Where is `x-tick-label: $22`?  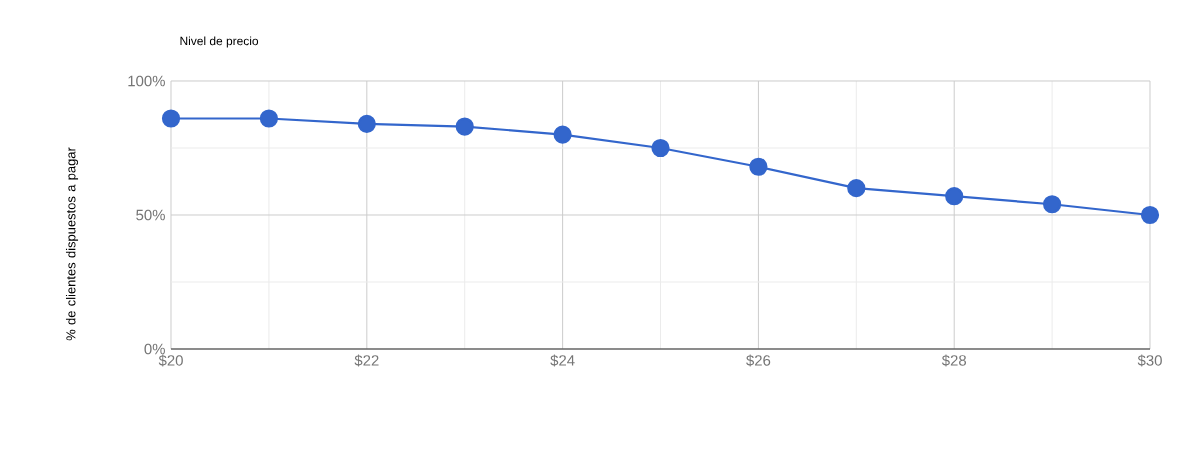
x-tick-label: $22 is located at coordinates (366, 360).